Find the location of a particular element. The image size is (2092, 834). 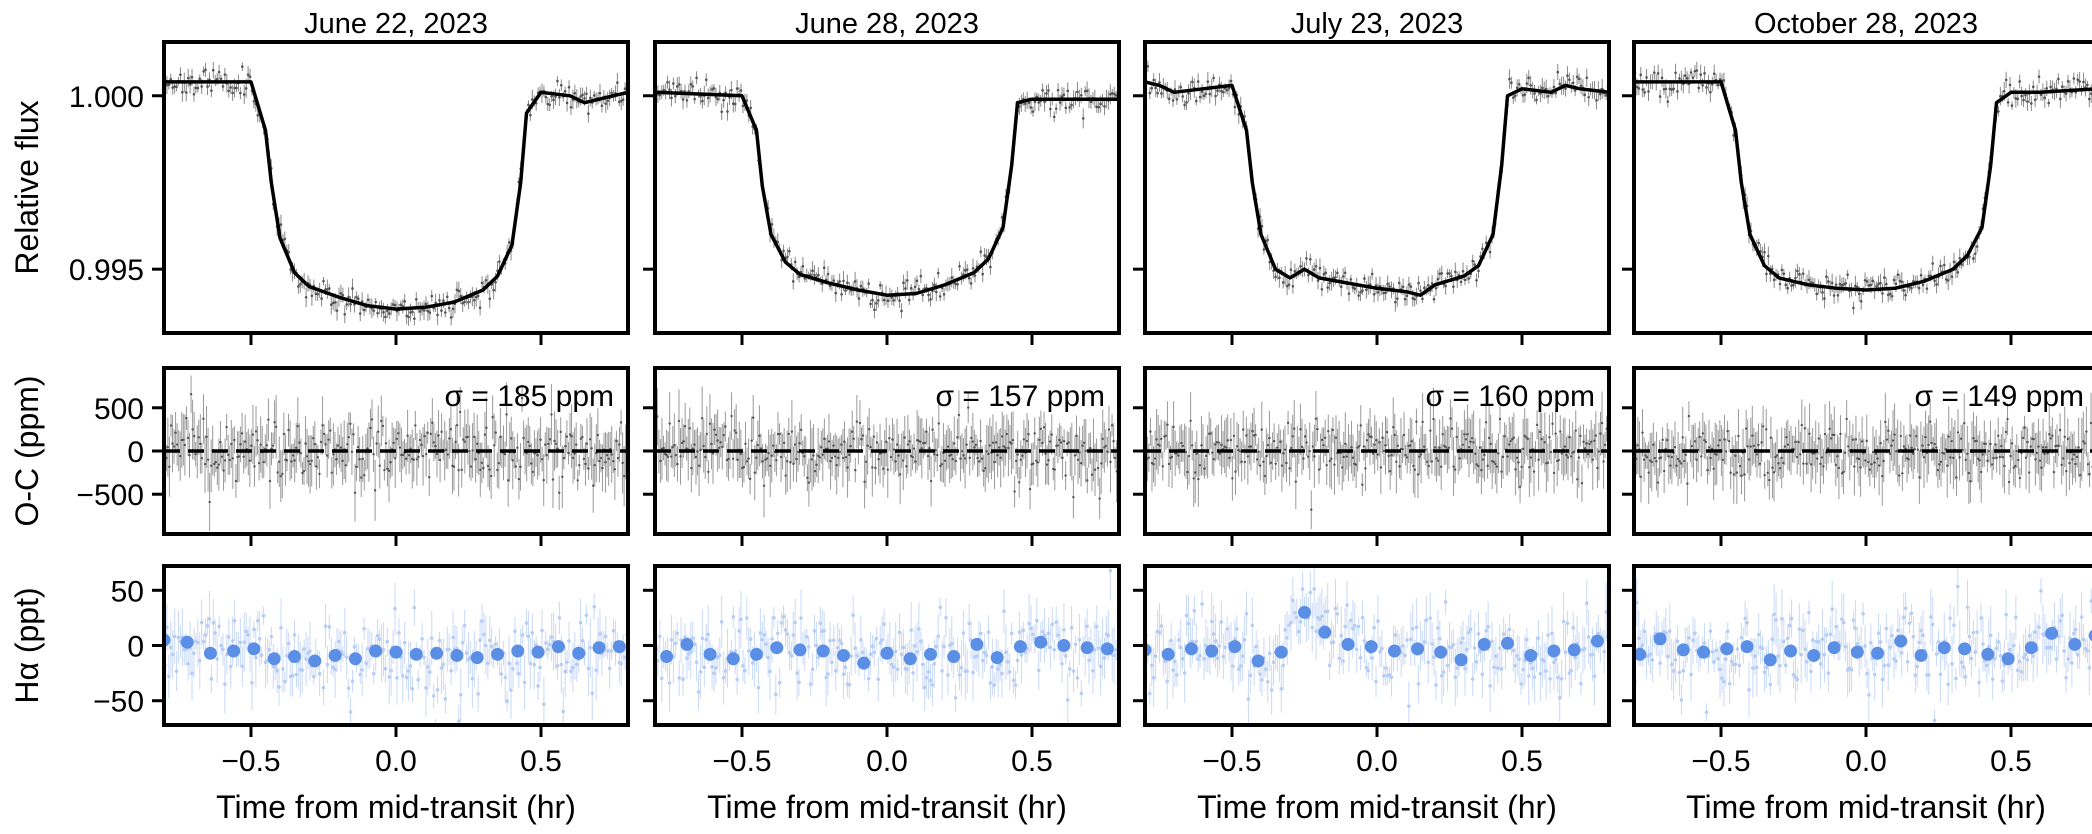

x-tick-label: 0.0 is located at coordinates (887, 761).